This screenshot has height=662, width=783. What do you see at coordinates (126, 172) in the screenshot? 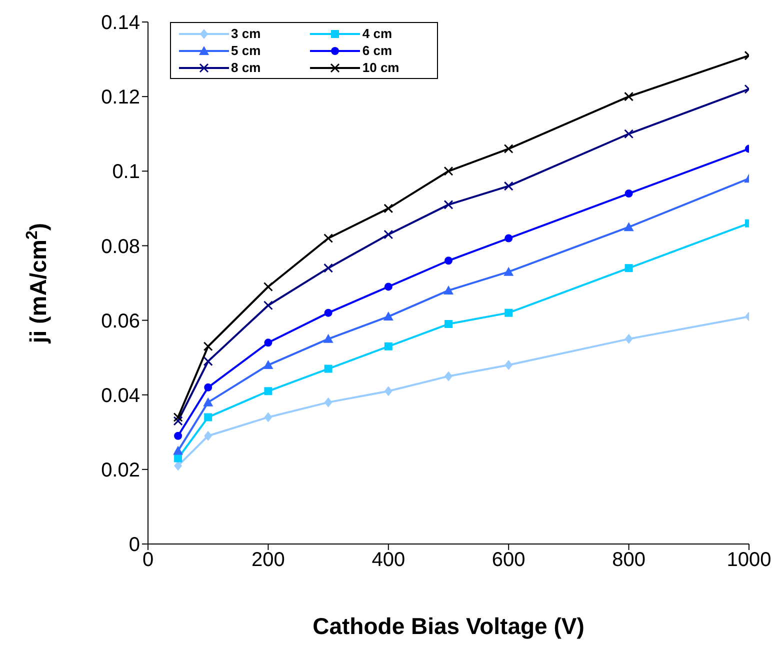
I see `y-tick-label: 0.1` at bounding box center [126, 172].